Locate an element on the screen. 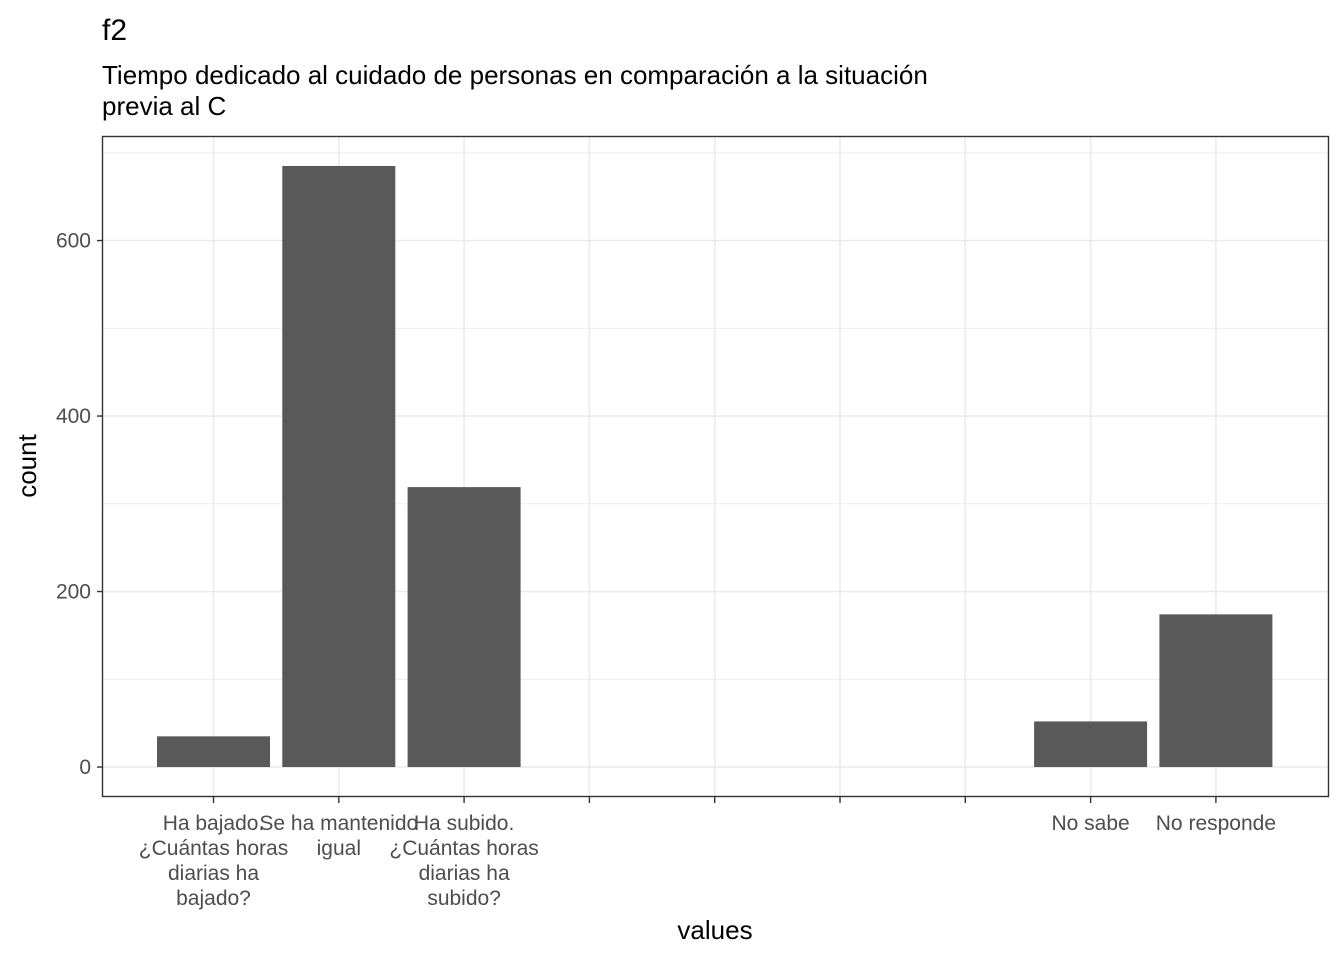 This screenshot has height=960, width=1344. x-tick-label-line: No sabe is located at coordinates (1090, 823).